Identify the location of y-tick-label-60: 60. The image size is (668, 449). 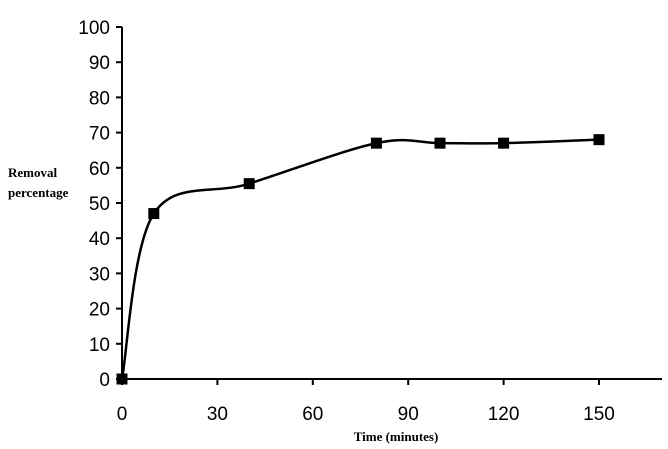
(99, 169).